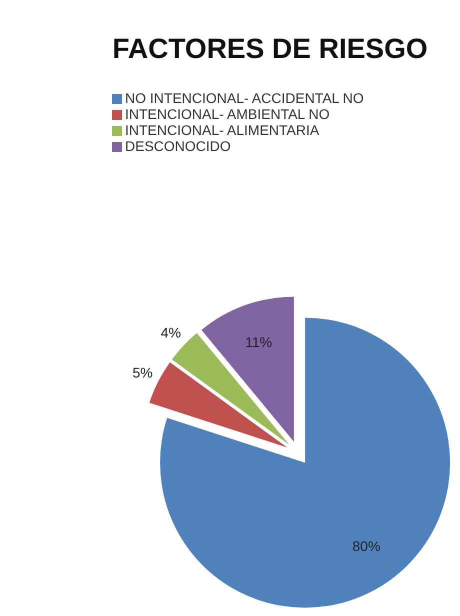 This screenshot has height=616, width=460. What do you see at coordinates (178, 146) in the screenshot?
I see `legend-label: DESCONOCIDO` at bounding box center [178, 146].